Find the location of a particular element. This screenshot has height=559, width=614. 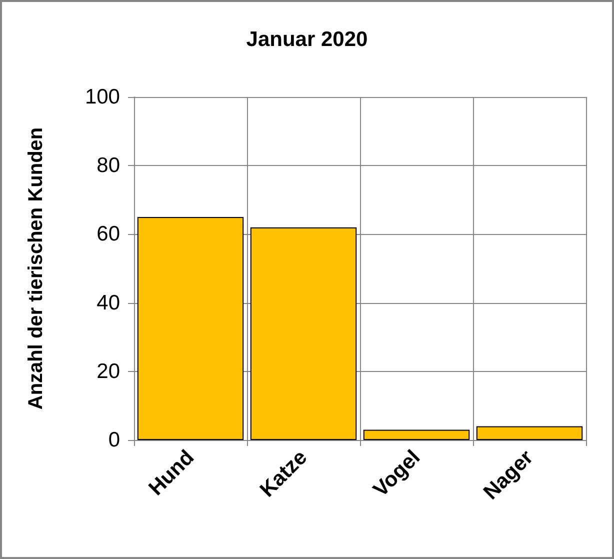

y-tick-label: 40 is located at coordinates (108, 302).